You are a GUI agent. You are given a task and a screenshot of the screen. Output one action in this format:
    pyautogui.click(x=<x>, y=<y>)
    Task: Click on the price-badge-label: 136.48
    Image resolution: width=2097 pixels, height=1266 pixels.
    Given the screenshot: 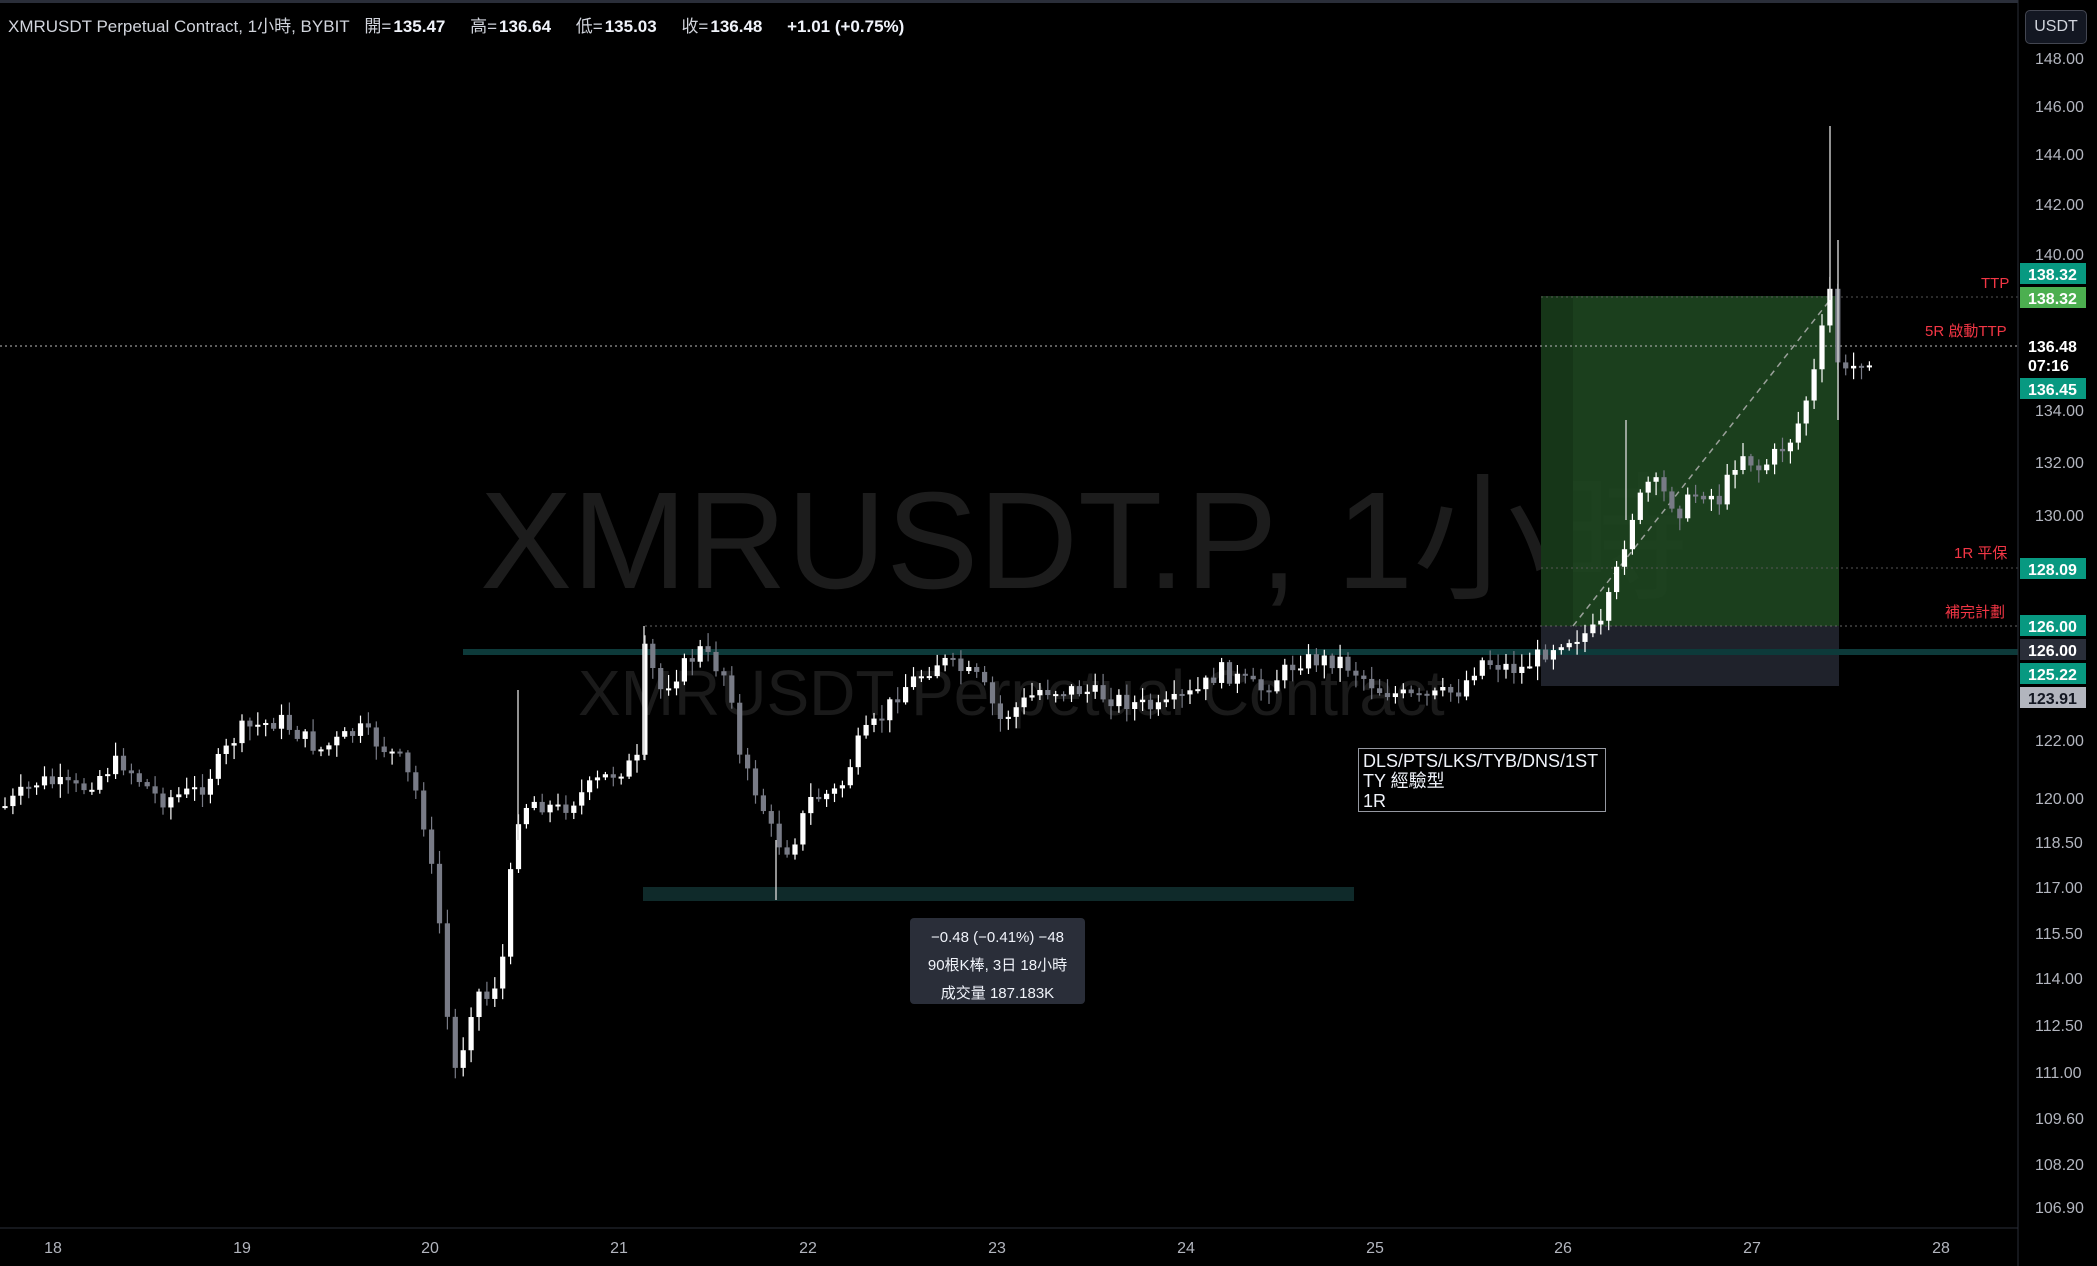 What is the action you would take?
    pyautogui.click(x=2052, y=347)
    